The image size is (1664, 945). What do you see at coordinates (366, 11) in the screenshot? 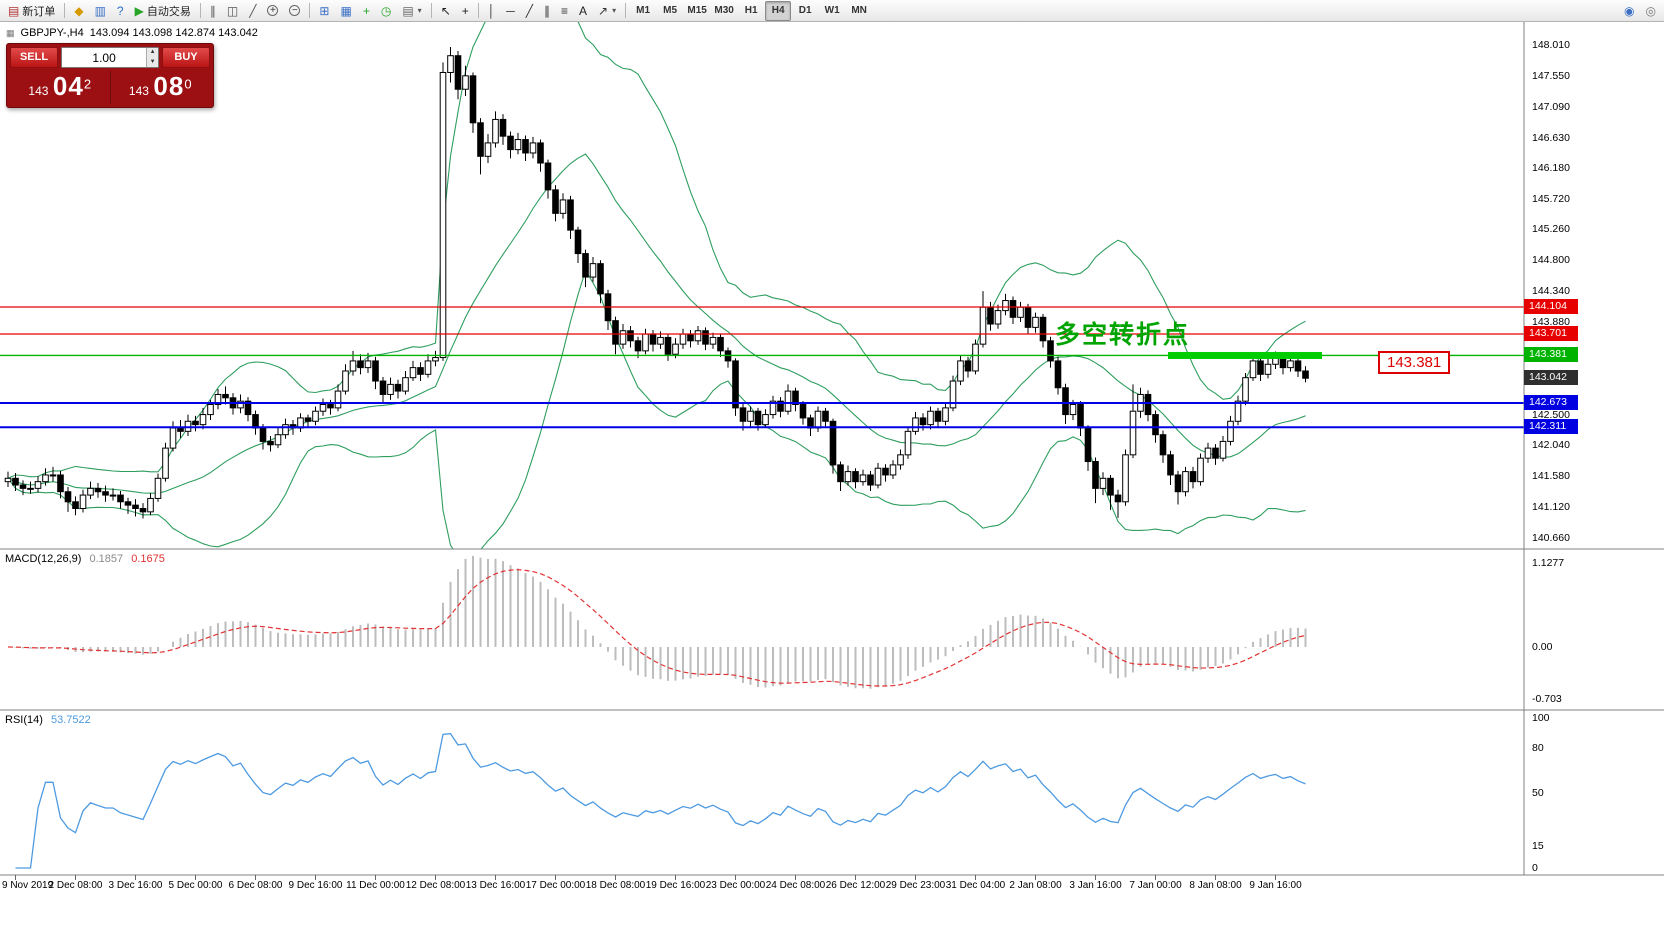
I see `indicators-button: +` at bounding box center [366, 11].